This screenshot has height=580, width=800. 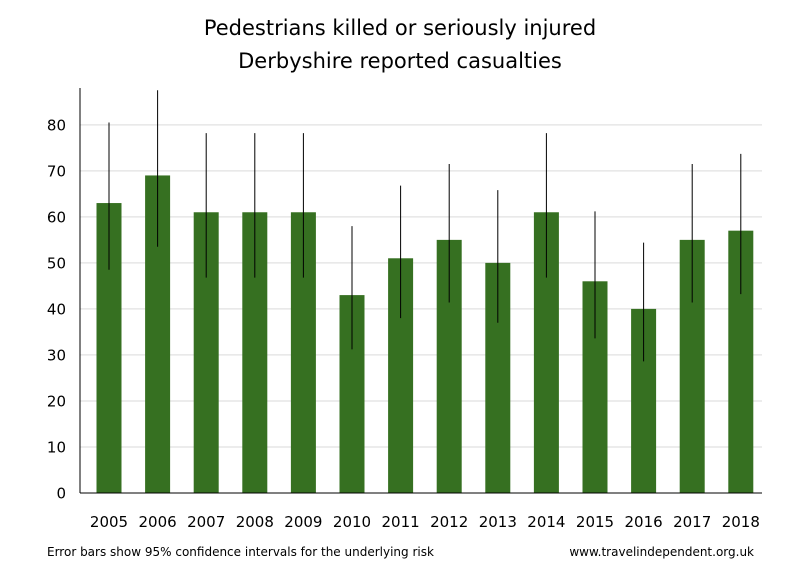 What do you see at coordinates (56, 401) in the screenshot?
I see `y-tick-label-20: 20` at bounding box center [56, 401].